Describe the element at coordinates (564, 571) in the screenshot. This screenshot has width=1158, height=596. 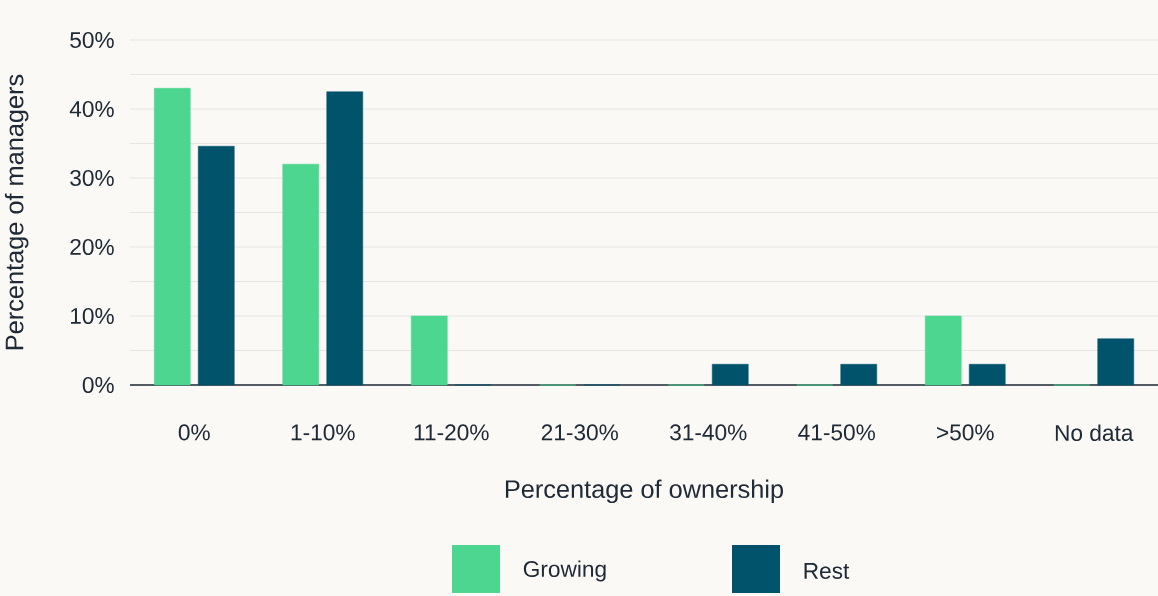
I see `legend-label: Growing` at that location.